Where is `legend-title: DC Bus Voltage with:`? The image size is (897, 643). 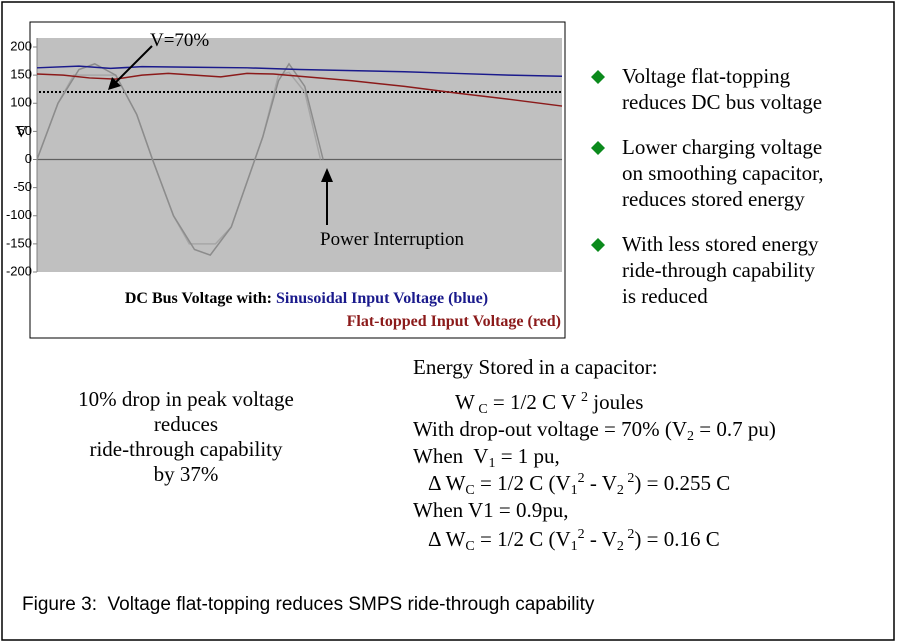 legend-title: DC Bus Voltage with: is located at coordinates (198, 298).